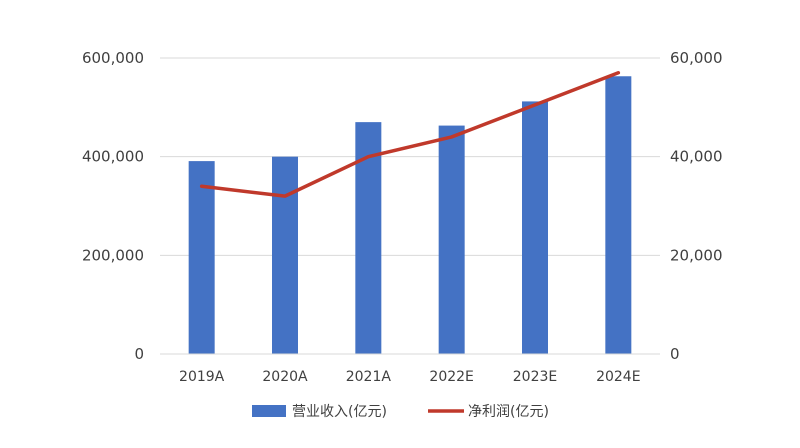 The width and height of the screenshot is (800, 448). Describe the element at coordinates (410, 377) in the screenshot. I see `category-labels: 2019A 2020A 2021A 2022E 2023E 2024E` at that location.